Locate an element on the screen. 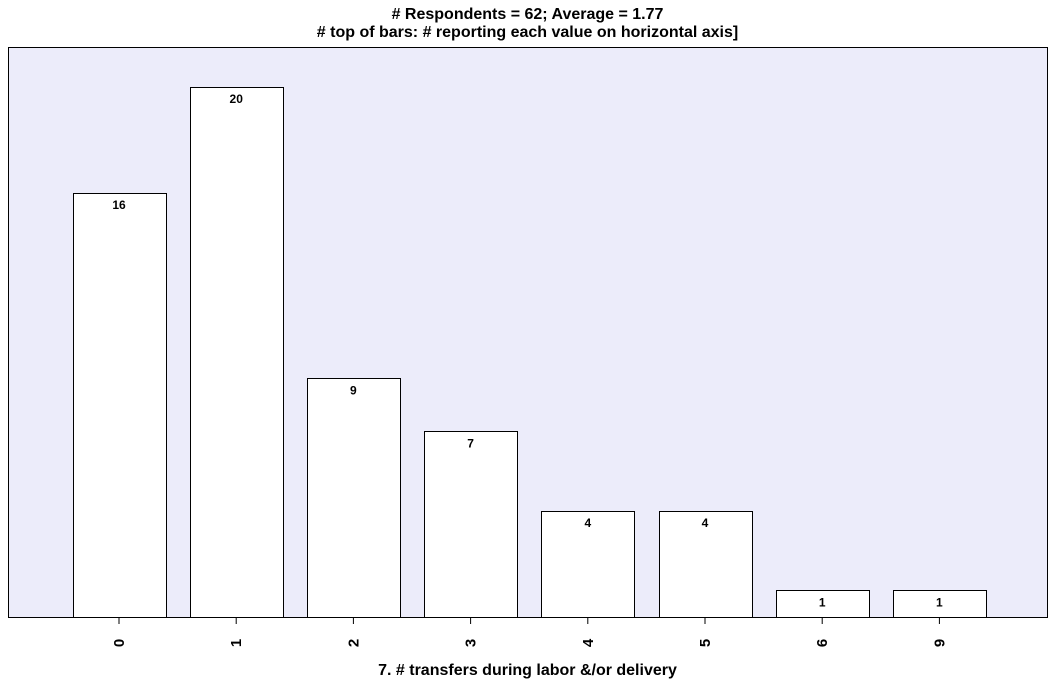 This screenshot has height=688, width=1055. data-label-0: 16 is located at coordinates (119, 205).